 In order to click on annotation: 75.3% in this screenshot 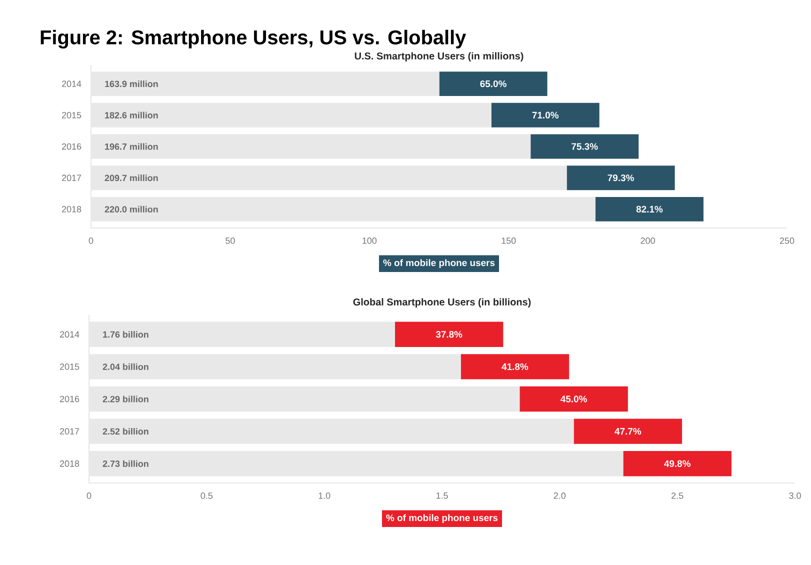, I will do `click(585, 146)`.